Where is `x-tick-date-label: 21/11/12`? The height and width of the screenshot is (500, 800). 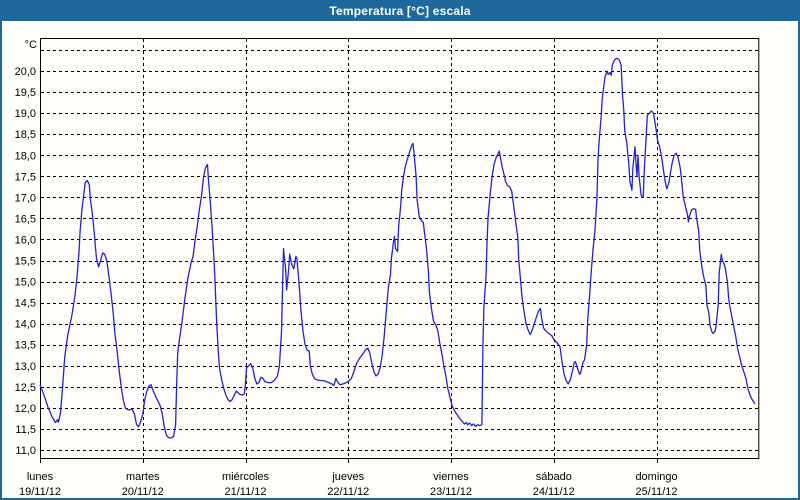 x-tick-date-label: 21/11/12 is located at coordinates (246, 492).